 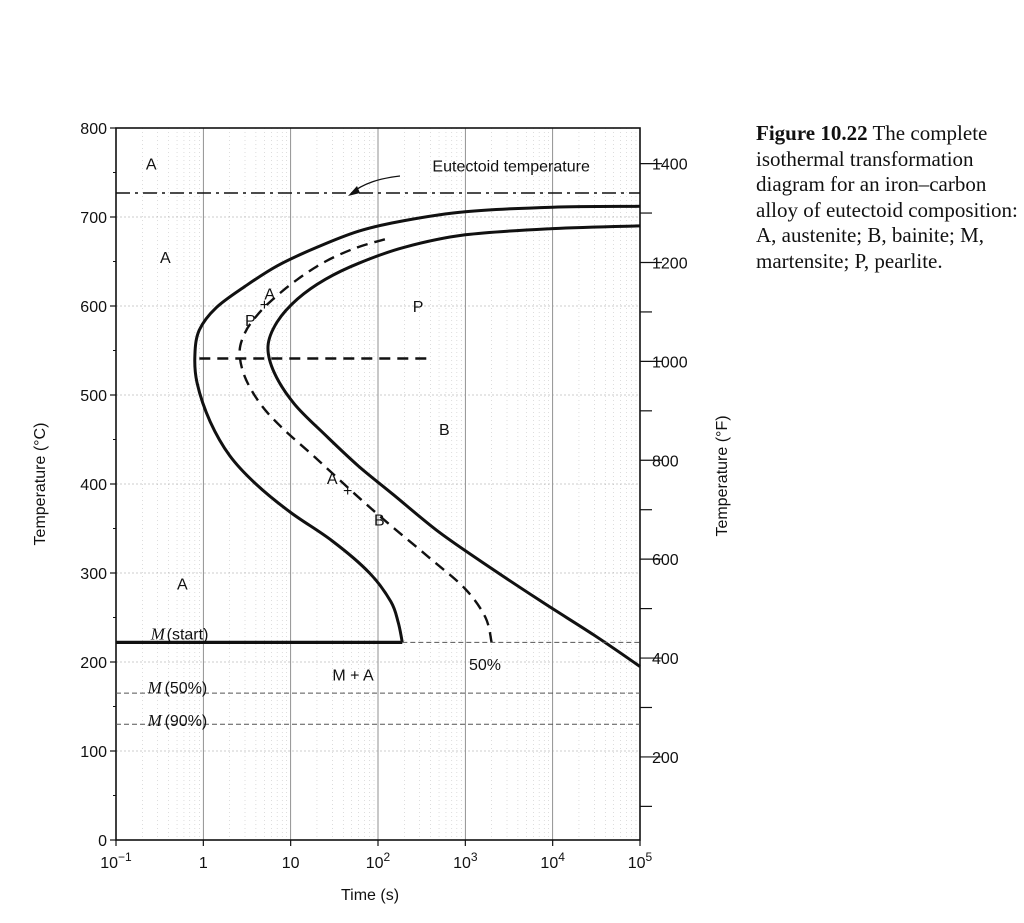 I want to click on y2-tick-label: 1200, so click(x=670, y=263).